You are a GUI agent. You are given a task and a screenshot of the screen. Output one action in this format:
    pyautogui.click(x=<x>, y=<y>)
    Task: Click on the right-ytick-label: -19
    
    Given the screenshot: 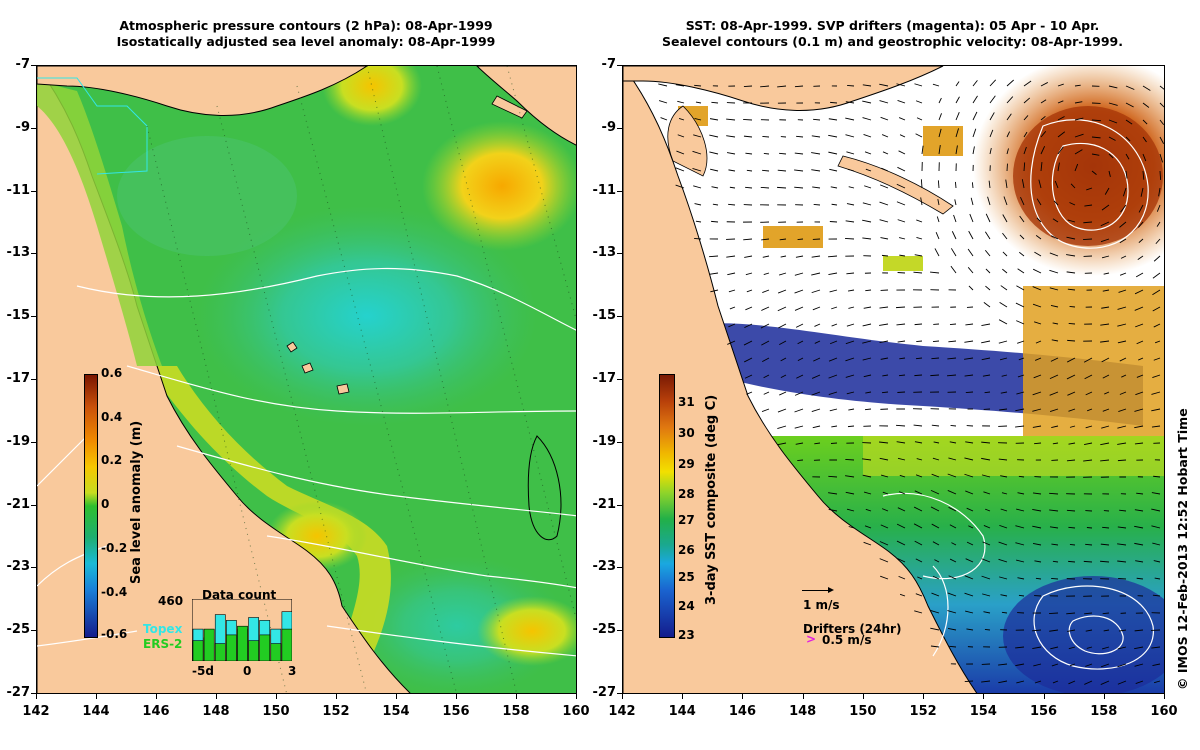 What is the action you would take?
    pyautogui.click(x=604, y=441)
    